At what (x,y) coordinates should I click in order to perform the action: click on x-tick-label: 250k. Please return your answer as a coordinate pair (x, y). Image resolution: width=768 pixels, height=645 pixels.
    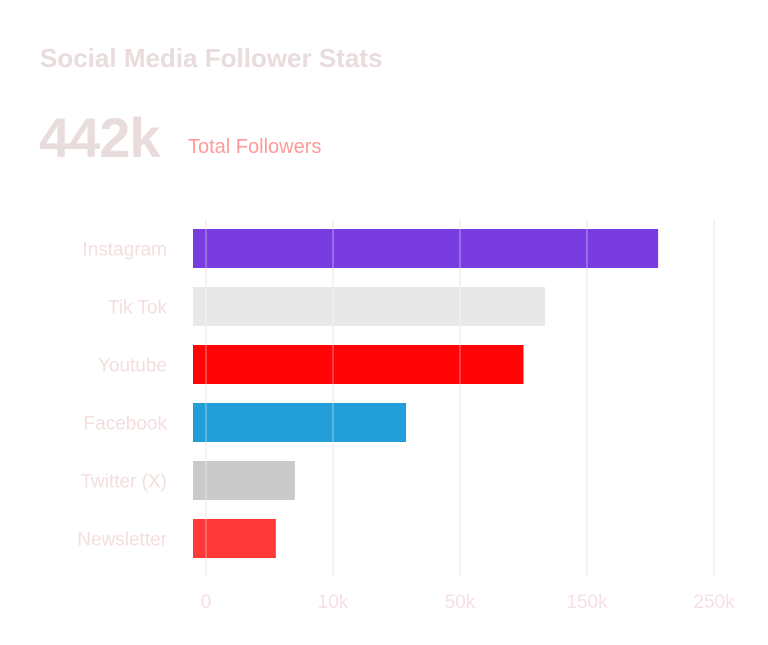
    Looking at the image, I should click on (714, 602).